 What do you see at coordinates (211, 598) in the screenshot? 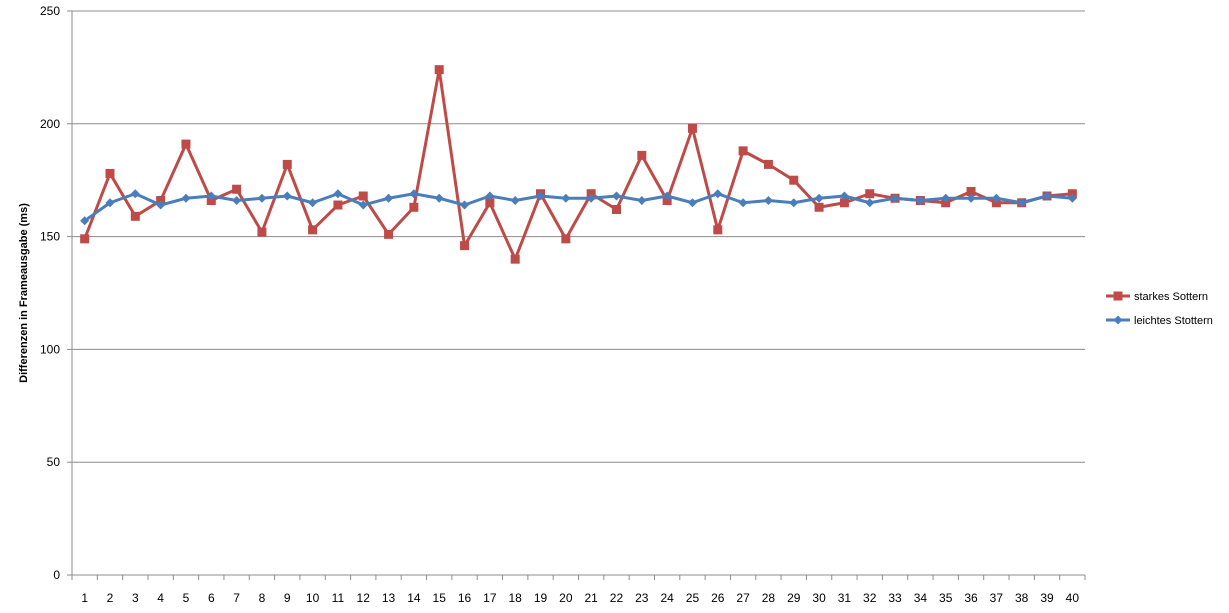
I see `x-tick-label: 6` at bounding box center [211, 598].